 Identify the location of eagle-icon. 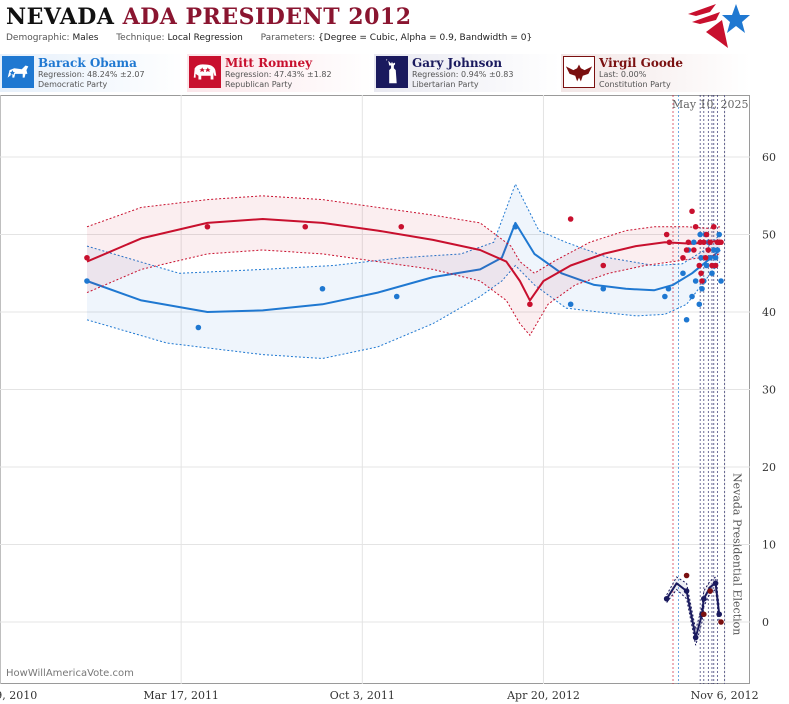
(579, 72).